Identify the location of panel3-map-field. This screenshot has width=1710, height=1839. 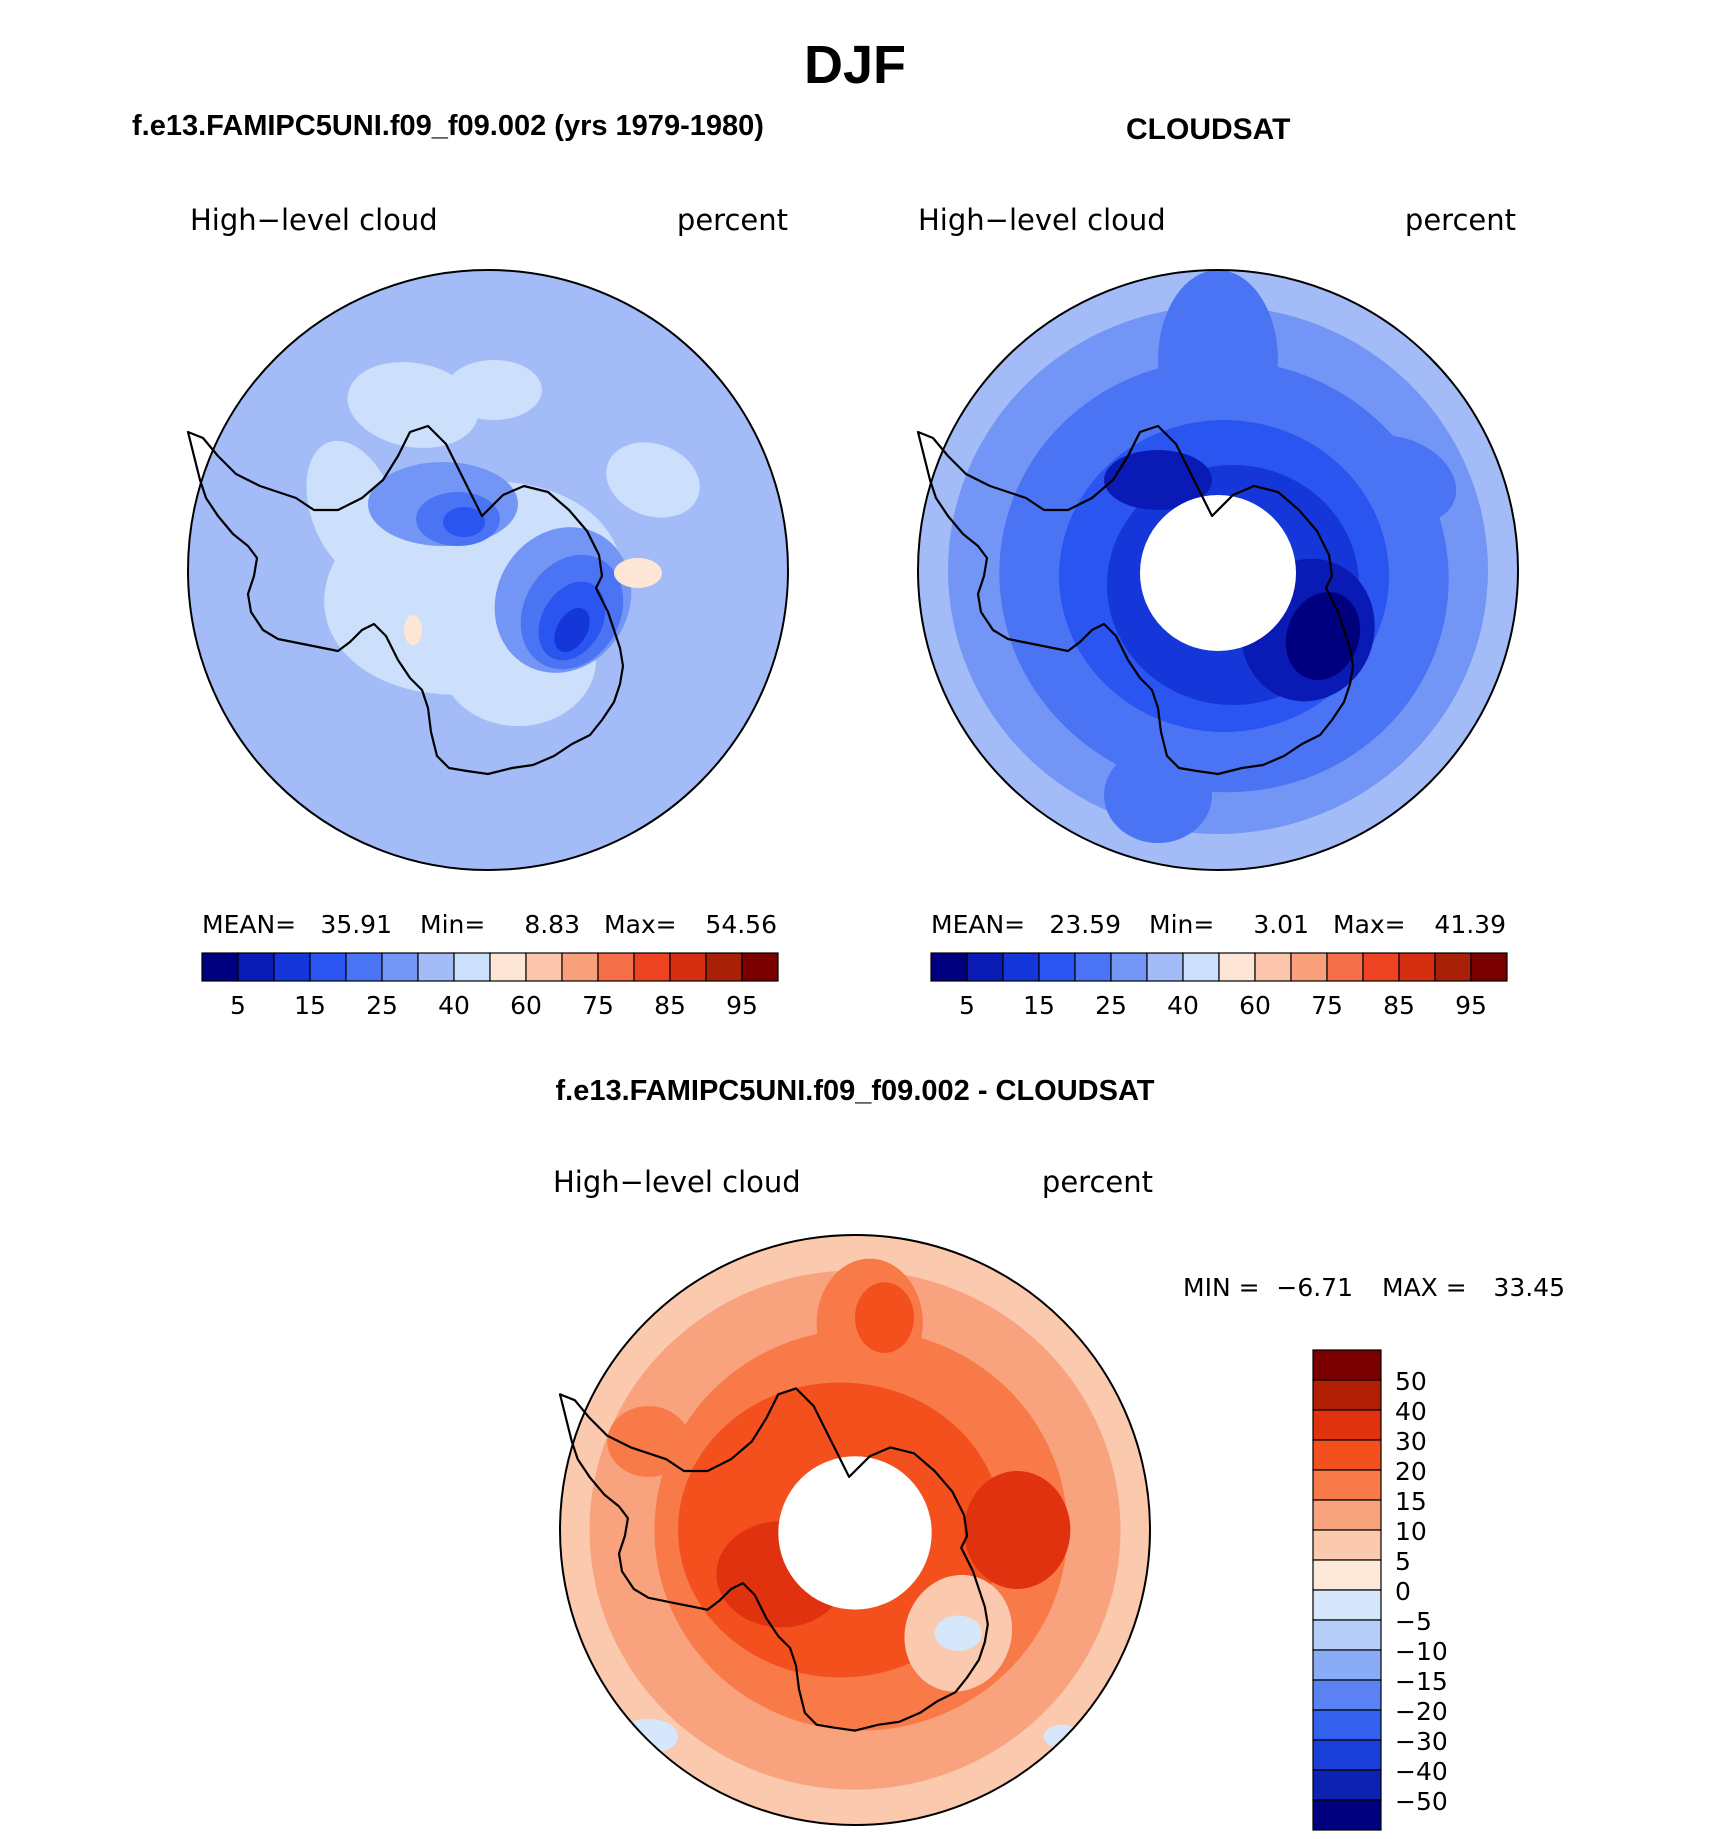
(855, 1530).